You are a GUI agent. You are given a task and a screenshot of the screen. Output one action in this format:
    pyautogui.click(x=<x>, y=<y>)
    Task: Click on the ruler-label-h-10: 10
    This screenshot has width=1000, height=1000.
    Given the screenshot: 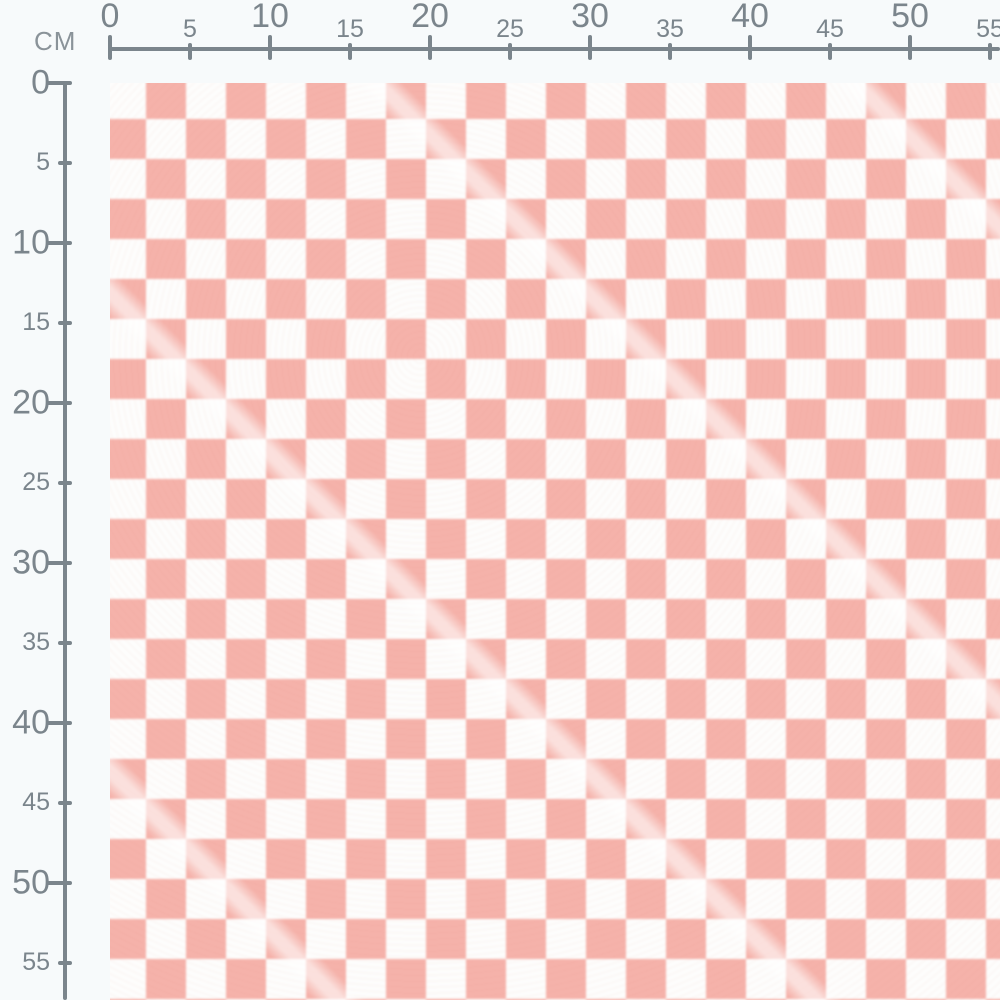 What is the action you would take?
    pyautogui.click(x=270, y=17)
    